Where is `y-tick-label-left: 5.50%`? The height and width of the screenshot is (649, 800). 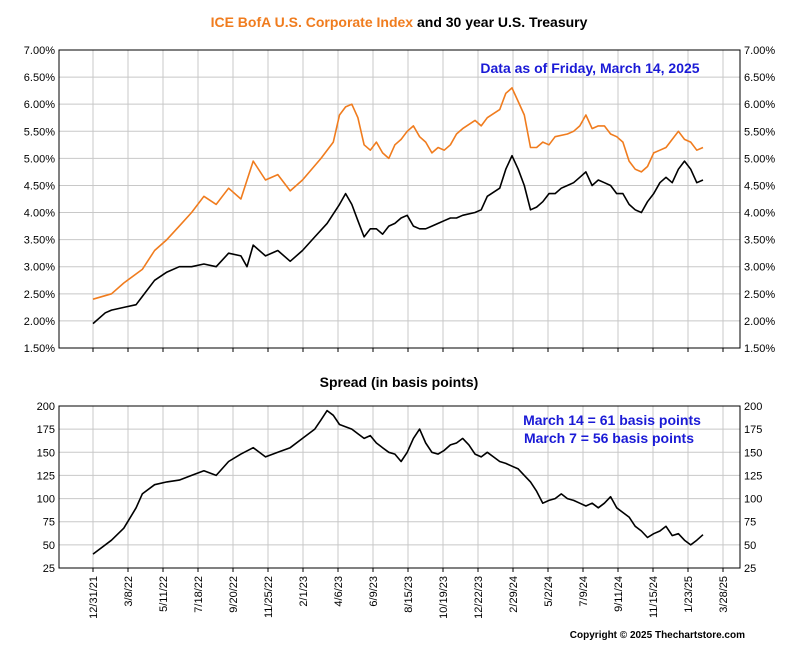 y-tick-label-left: 5.50% is located at coordinates (39, 132).